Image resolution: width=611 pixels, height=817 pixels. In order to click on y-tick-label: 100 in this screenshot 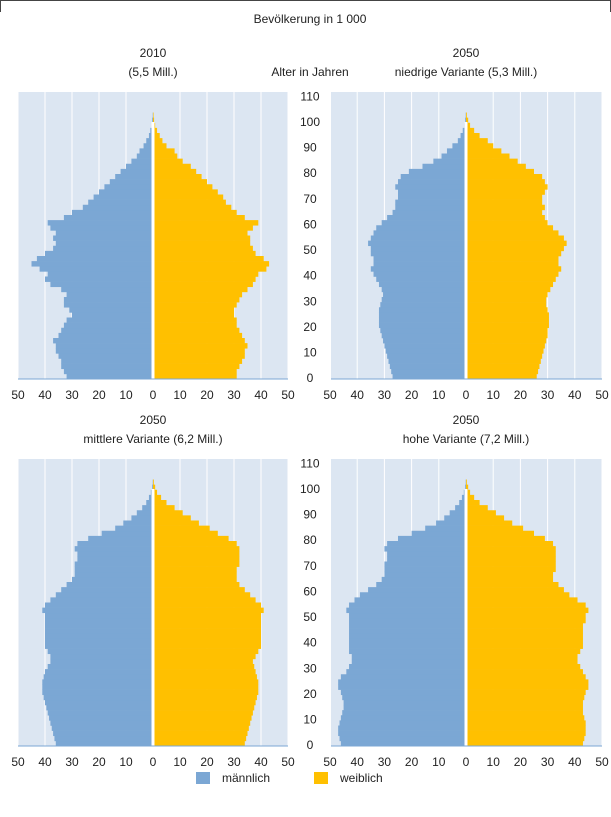, I will do `click(310, 489)`.